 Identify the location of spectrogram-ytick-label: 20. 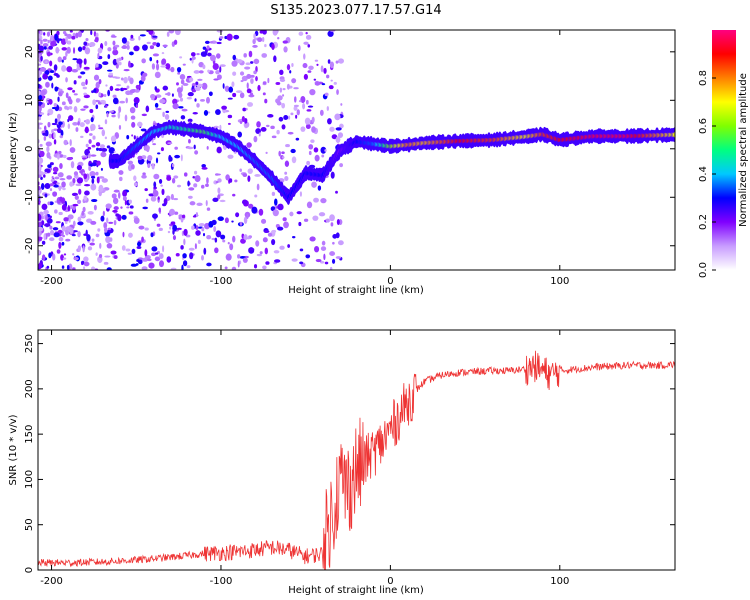
(29, 51).